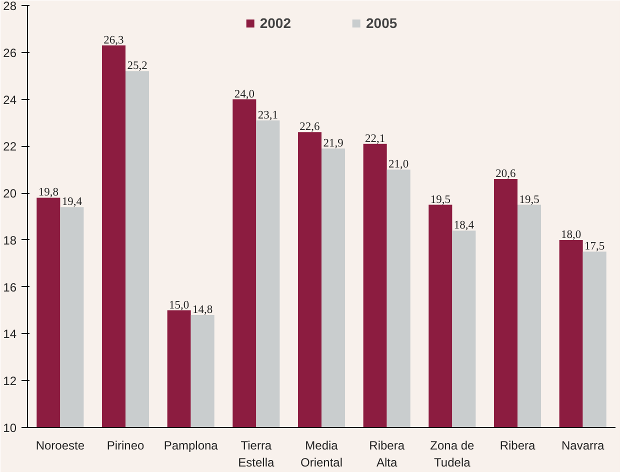 Image resolution: width=624 pixels, height=476 pixels. What do you see at coordinates (10, 287) in the screenshot?
I see `y-tick-label: 16` at bounding box center [10, 287].